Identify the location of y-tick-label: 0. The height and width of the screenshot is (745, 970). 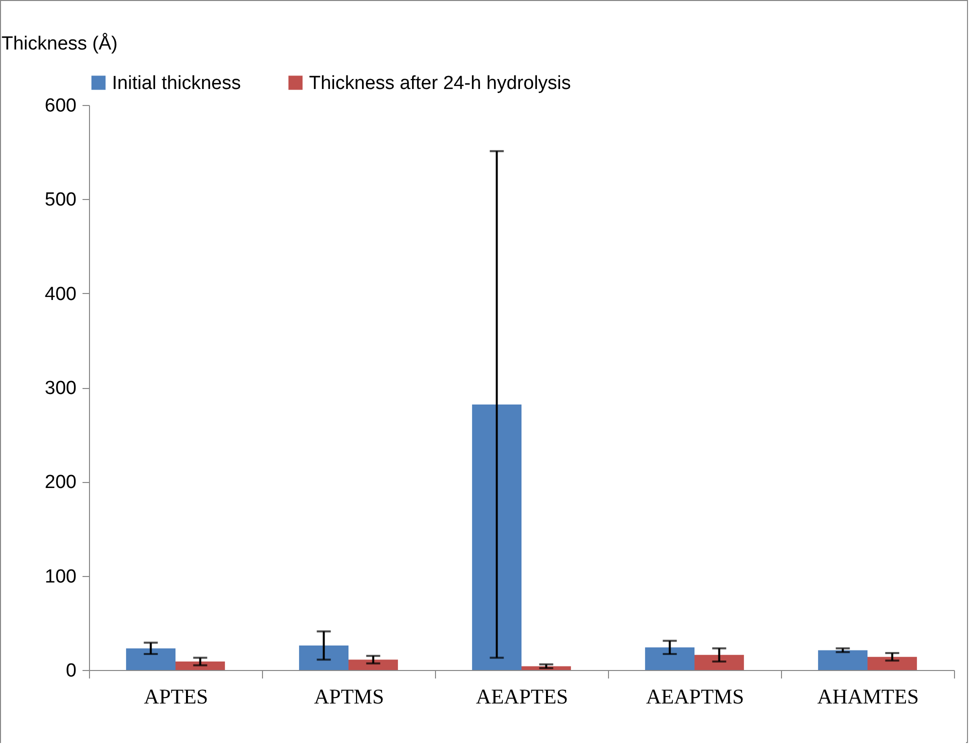
(71, 671).